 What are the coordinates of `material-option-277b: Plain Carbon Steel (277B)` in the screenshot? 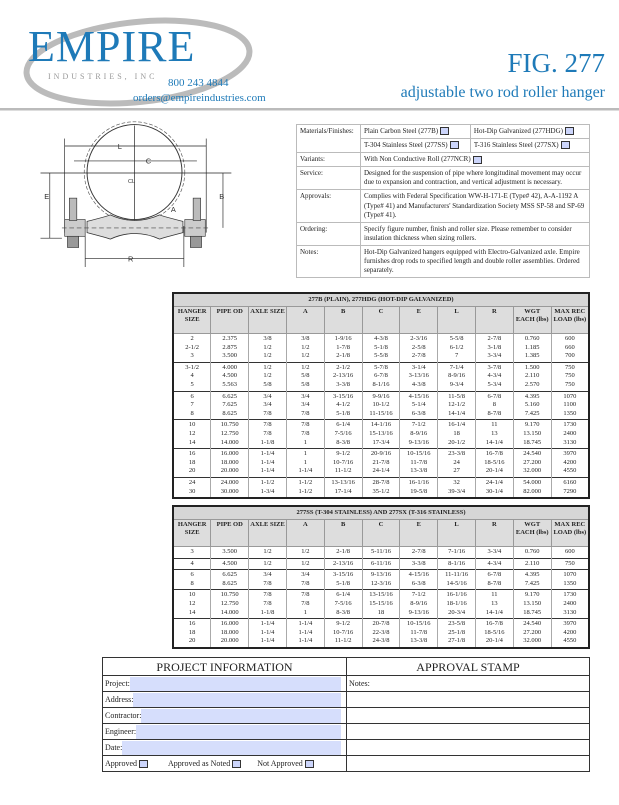 It's located at (415, 131).